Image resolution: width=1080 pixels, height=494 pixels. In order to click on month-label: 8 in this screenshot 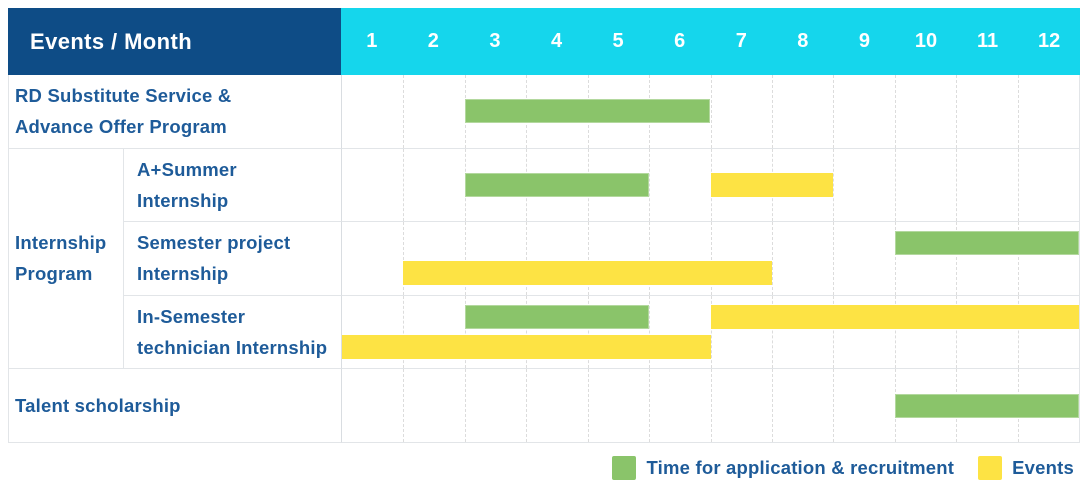, I will do `click(803, 41)`.